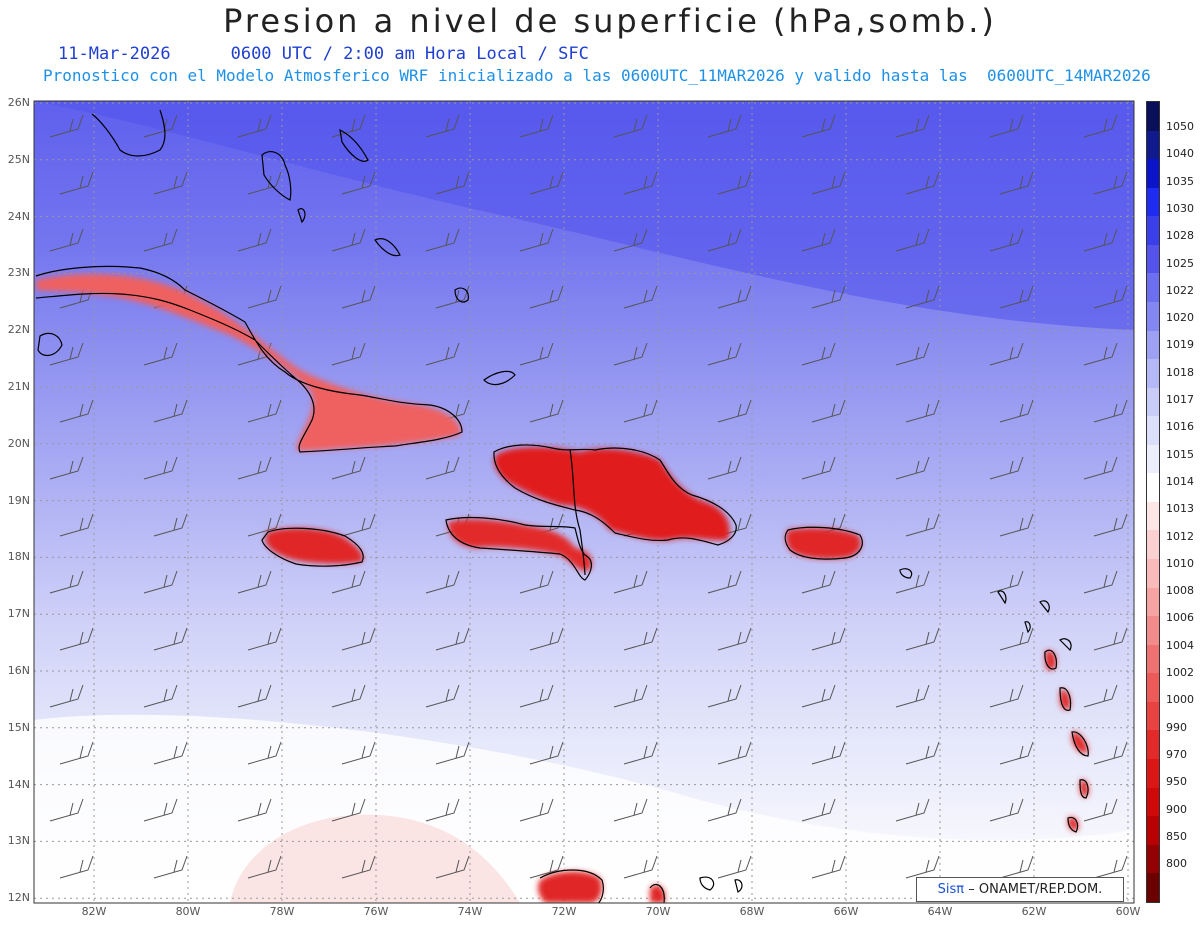 The width and height of the screenshot is (1200, 927). I want to click on low-pressure-area-south, so click(375, 858).